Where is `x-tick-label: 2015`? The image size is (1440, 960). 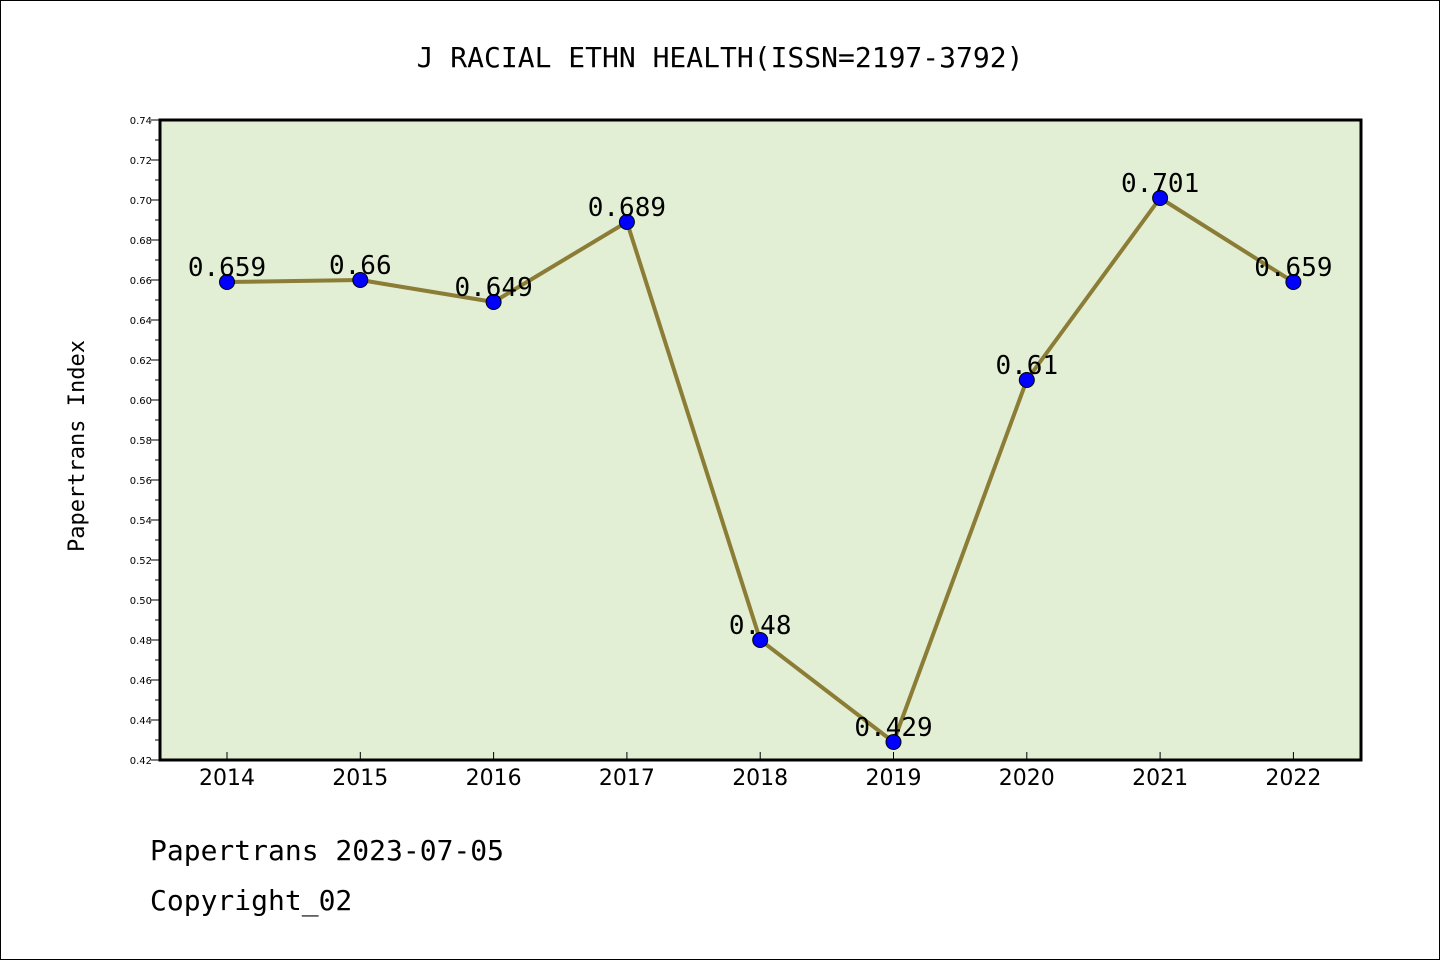
x-tick-label: 2015 is located at coordinates (360, 778).